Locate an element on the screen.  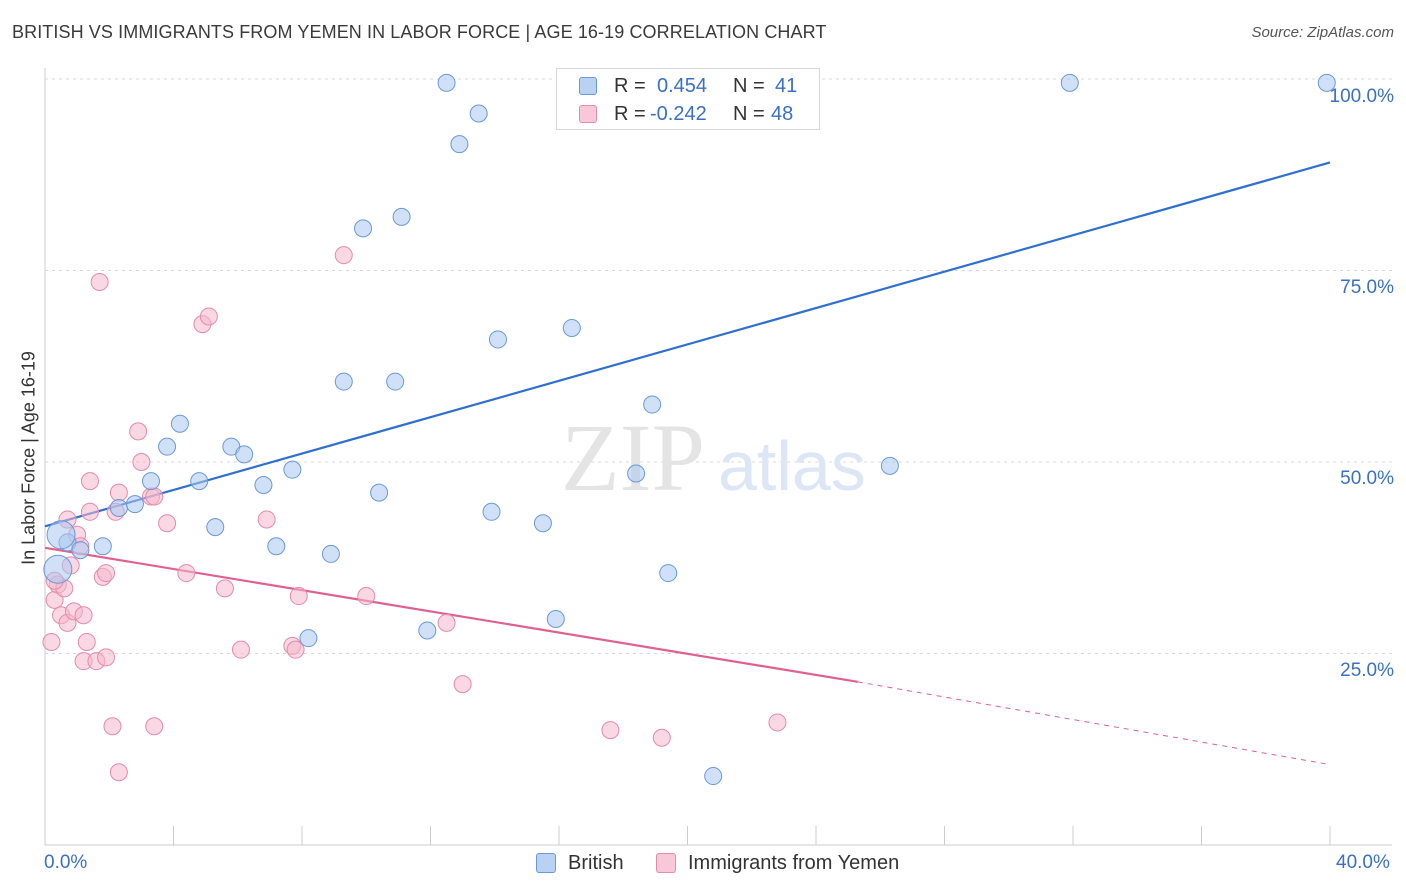
y-tick-label: 100.0% is located at coordinates (1361, 96).